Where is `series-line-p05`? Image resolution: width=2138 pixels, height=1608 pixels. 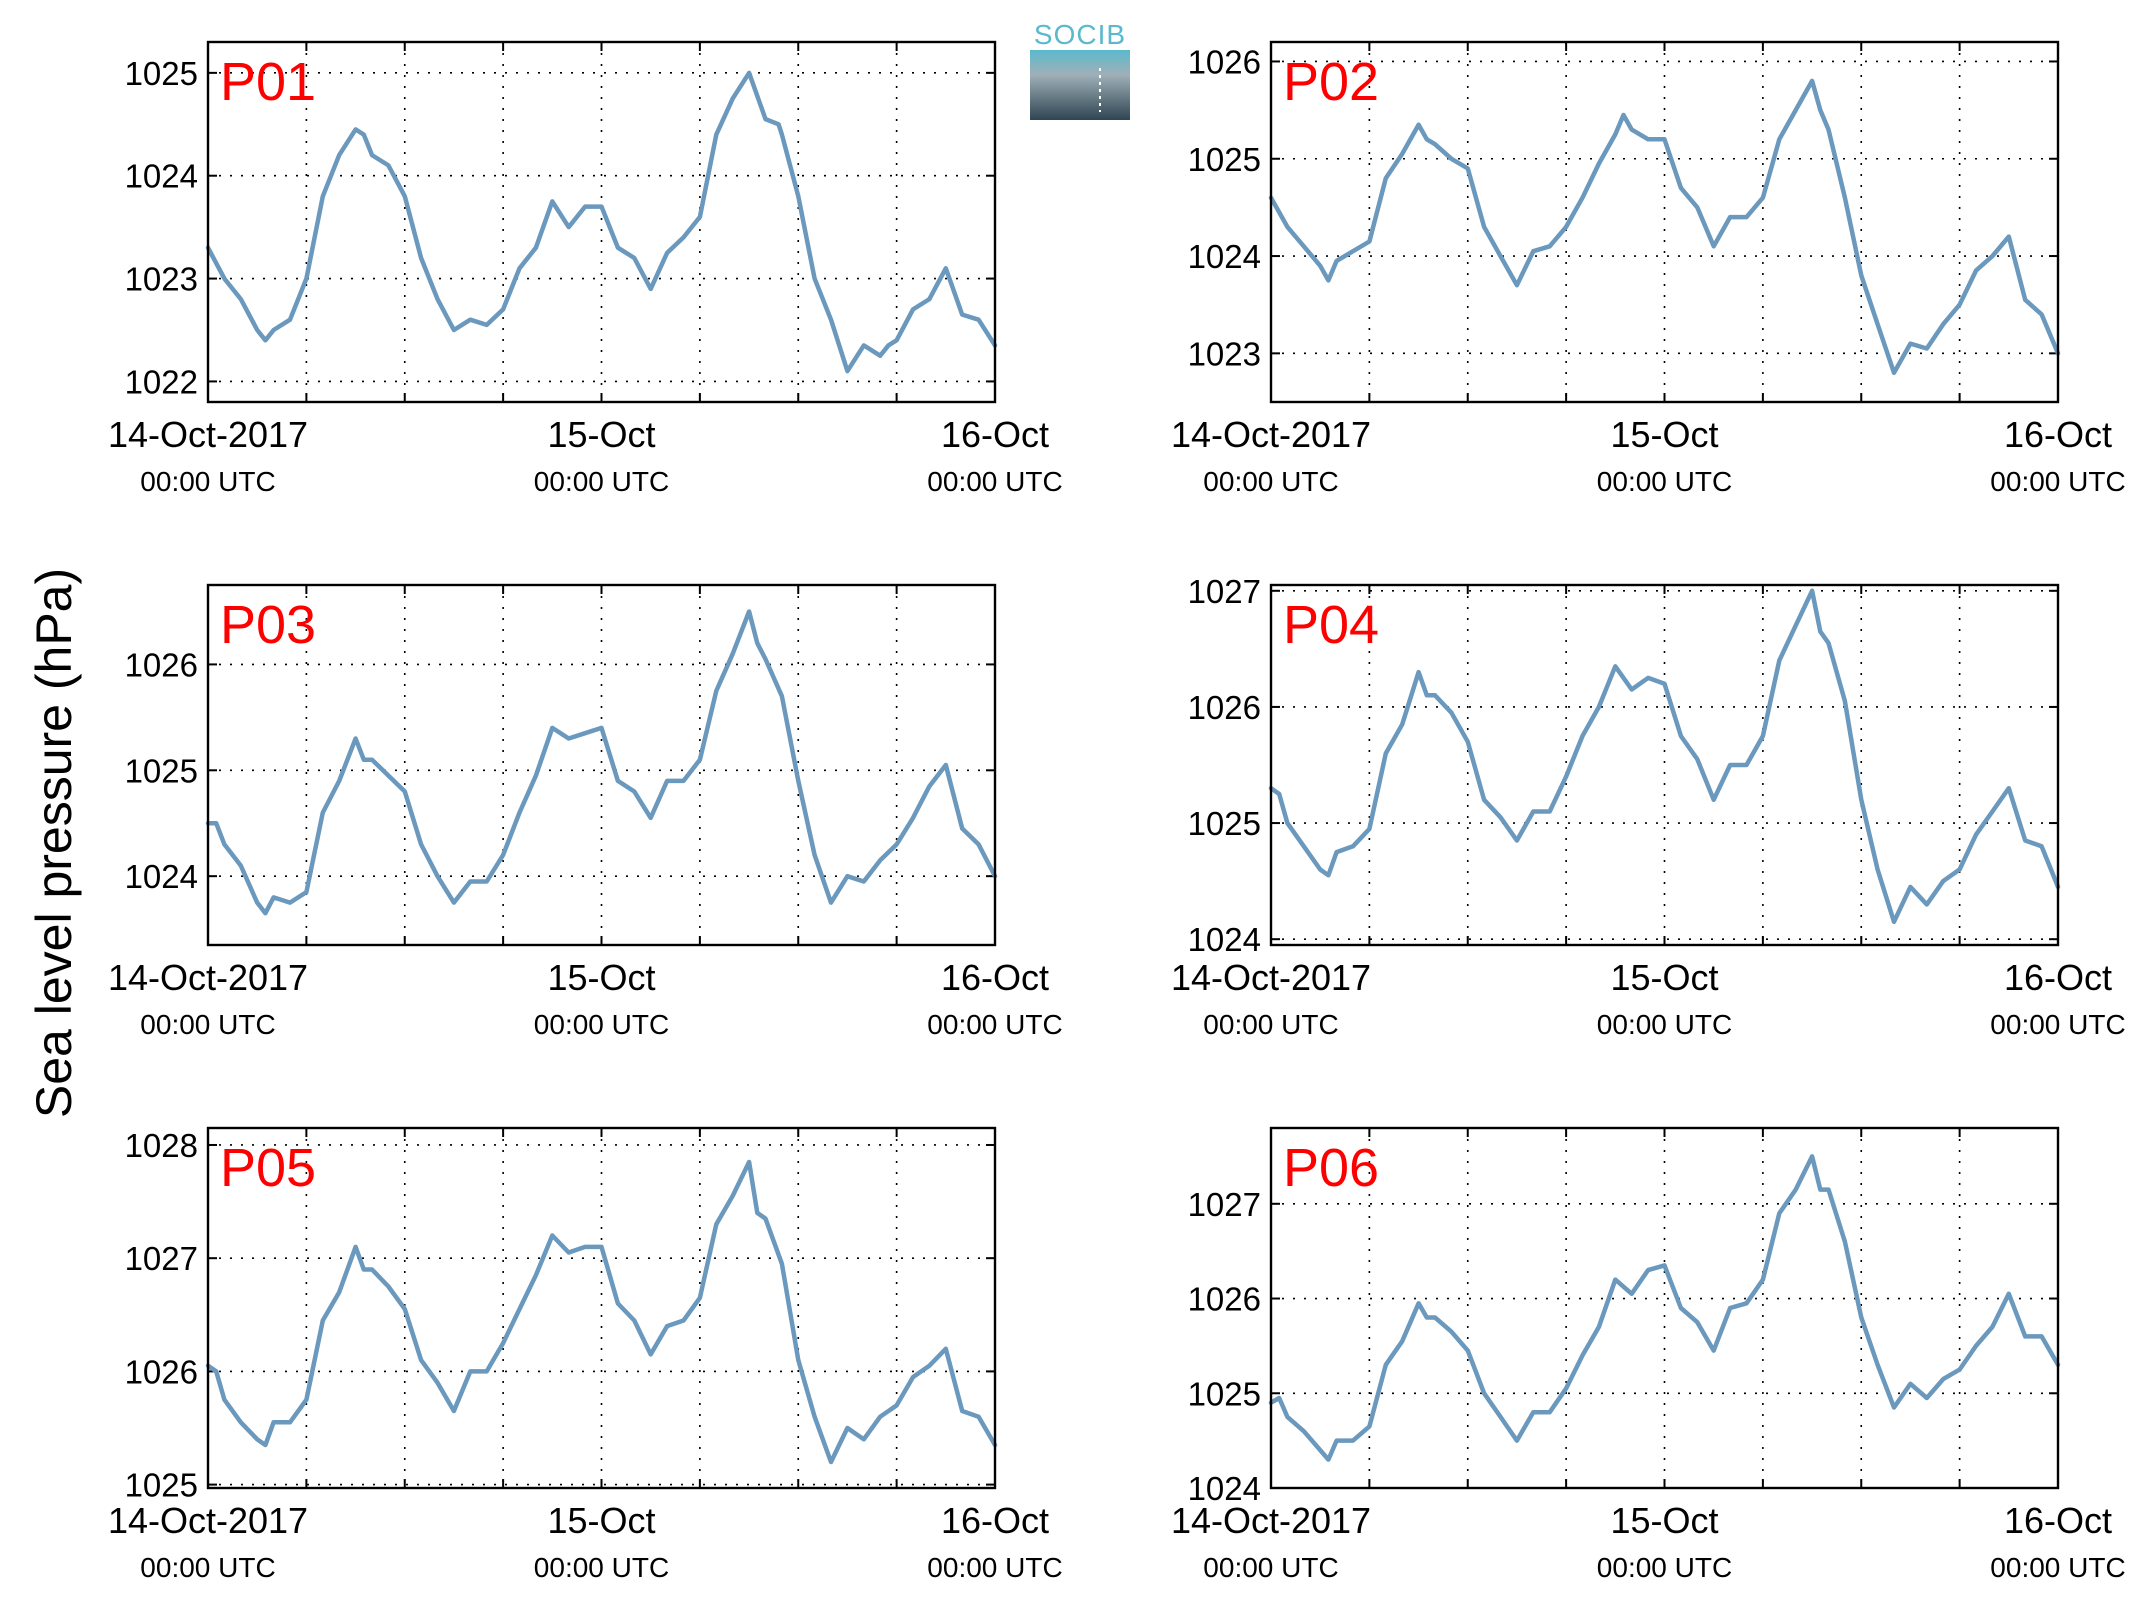 series-line-p05 is located at coordinates (601, 1312).